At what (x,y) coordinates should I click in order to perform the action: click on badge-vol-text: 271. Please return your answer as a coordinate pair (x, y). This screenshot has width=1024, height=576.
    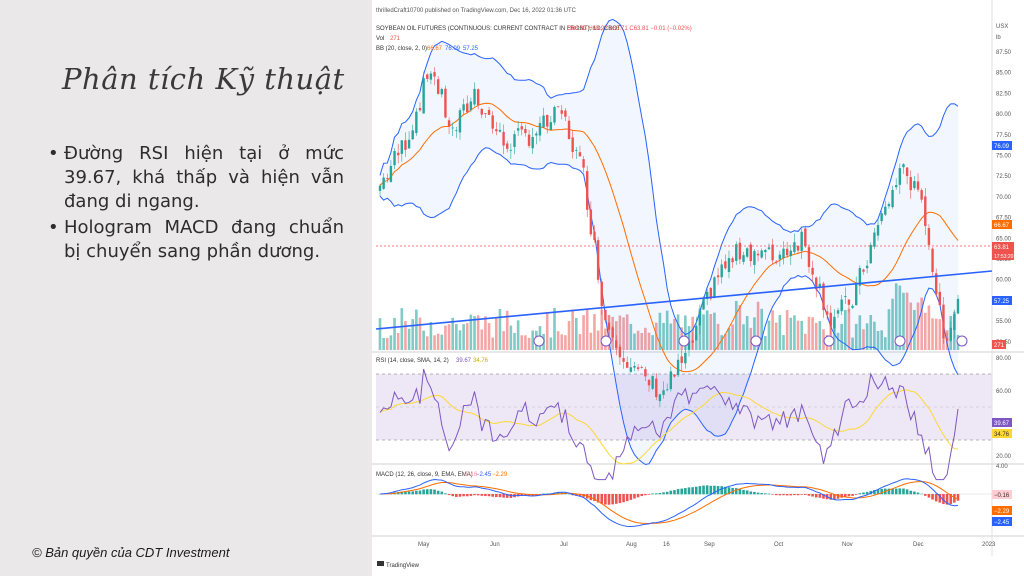
    Looking at the image, I should click on (999, 346).